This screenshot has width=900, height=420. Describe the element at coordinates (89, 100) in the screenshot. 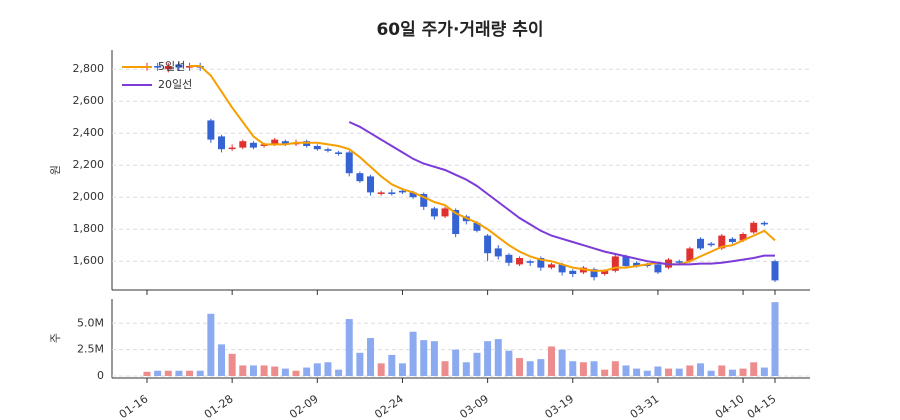

I see `y-tick-label: 2,600` at that location.